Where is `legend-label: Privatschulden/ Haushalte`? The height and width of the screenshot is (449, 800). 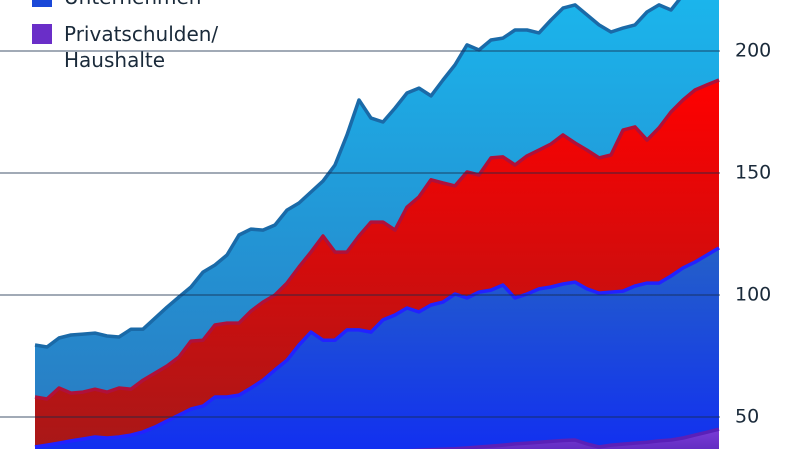
legend-label: Privatschulden/ Haushalte is located at coordinates (141, 47).